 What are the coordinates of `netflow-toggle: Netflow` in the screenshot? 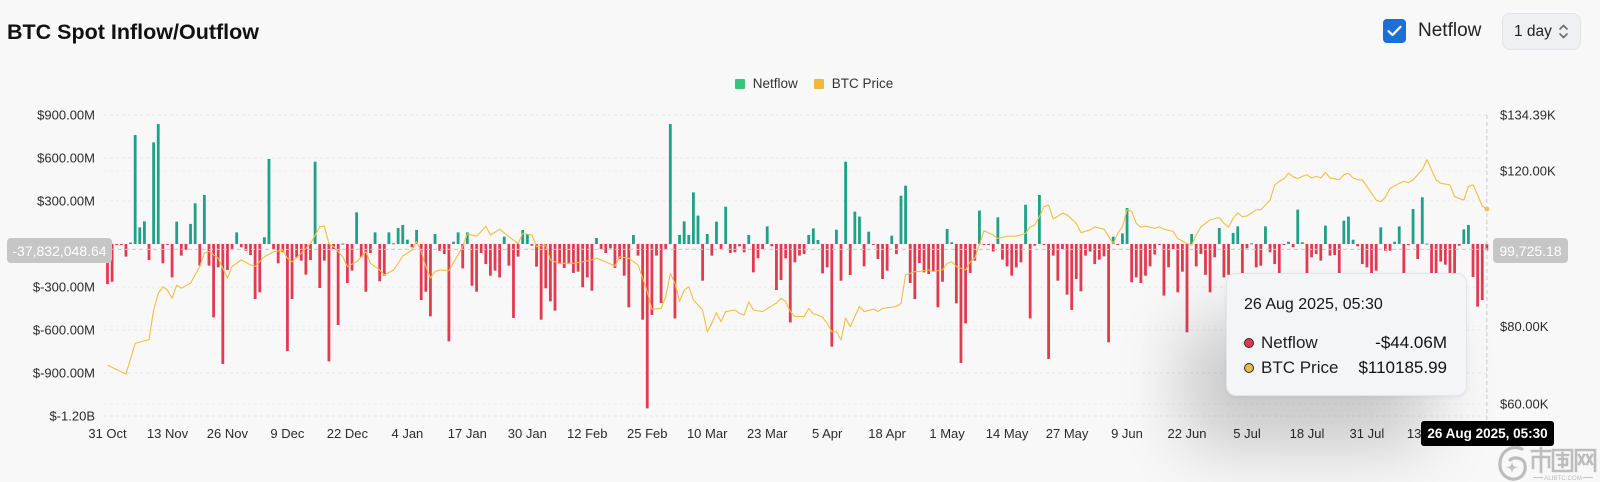 It's located at (1432, 31).